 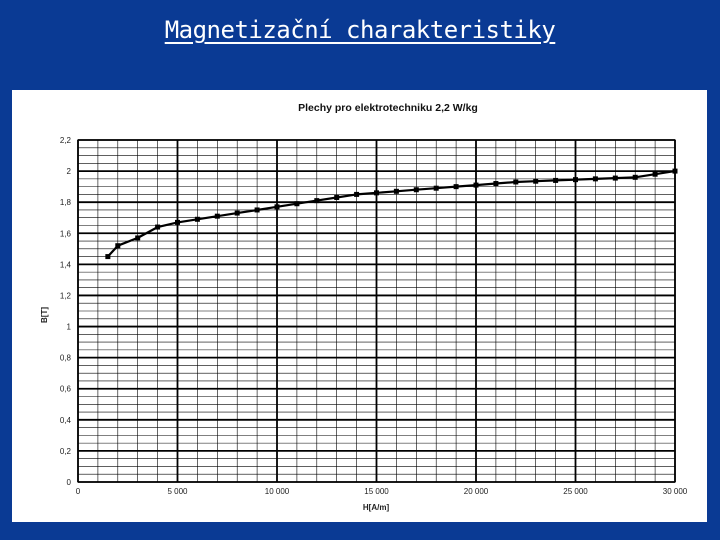 What do you see at coordinates (376, 491) in the screenshot?
I see `x-tick-label: 15 000` at bounding box center [376, 491].